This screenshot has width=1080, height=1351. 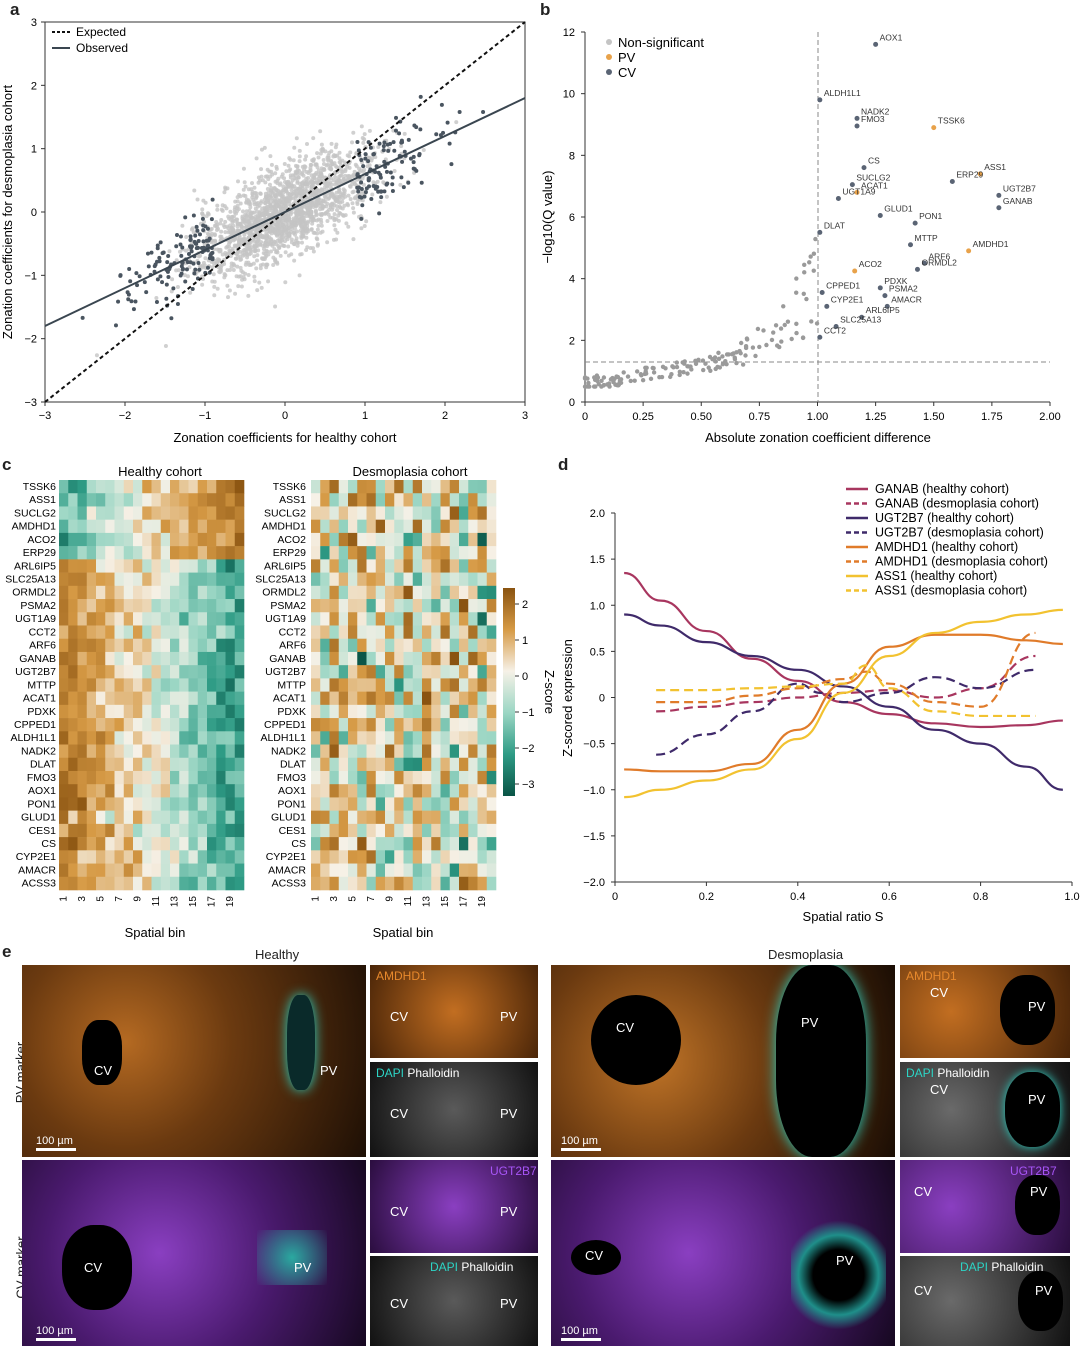 I want to click on y-tick-label: 12, so click(x=569, y=33).